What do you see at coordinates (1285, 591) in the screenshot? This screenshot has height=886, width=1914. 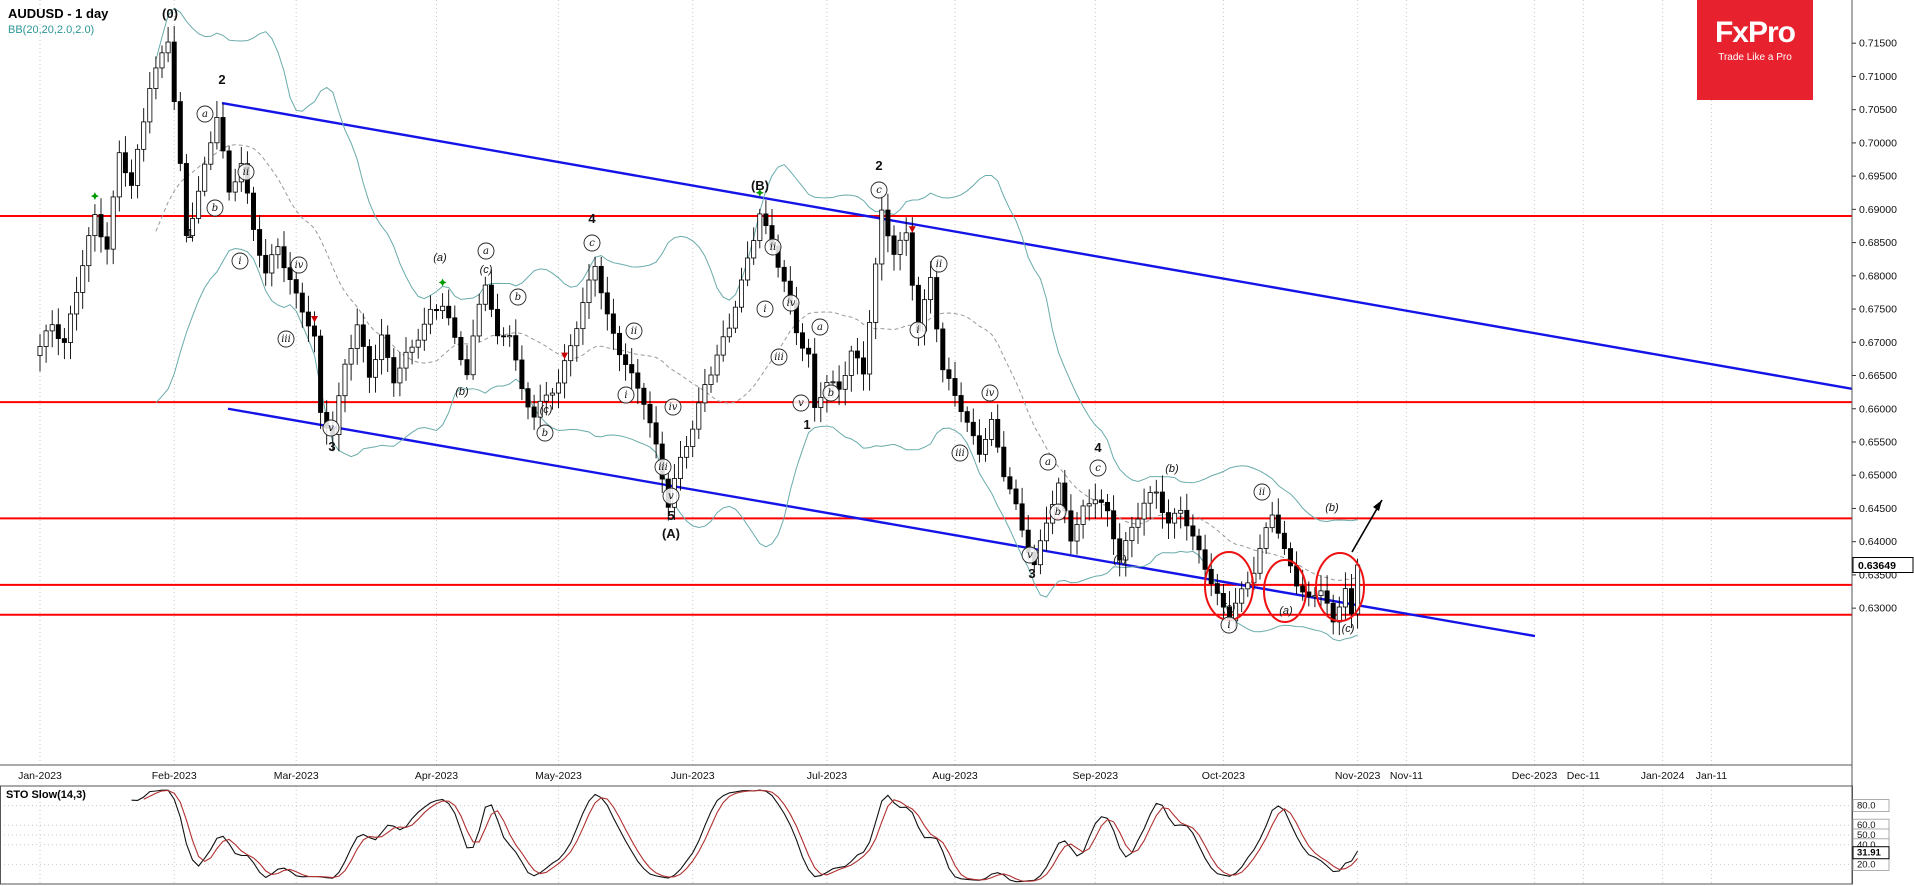 I see `highlight-circle` at bounding box center [1285, 591].